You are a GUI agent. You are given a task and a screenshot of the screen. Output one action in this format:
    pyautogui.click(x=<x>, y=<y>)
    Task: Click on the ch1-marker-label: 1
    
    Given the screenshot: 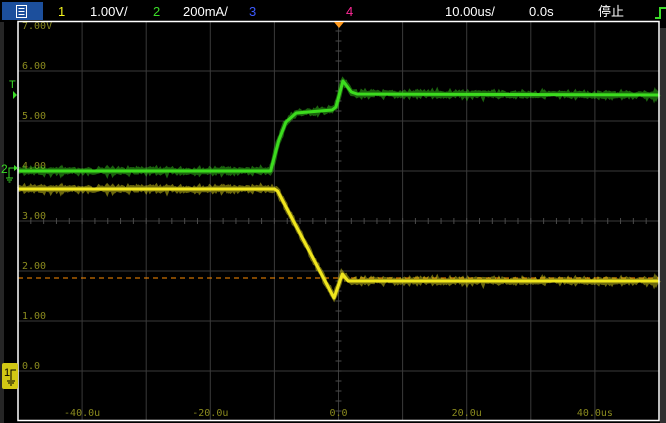 What is the action you would take?
    pyautogui.click(x=7, y=373)
    